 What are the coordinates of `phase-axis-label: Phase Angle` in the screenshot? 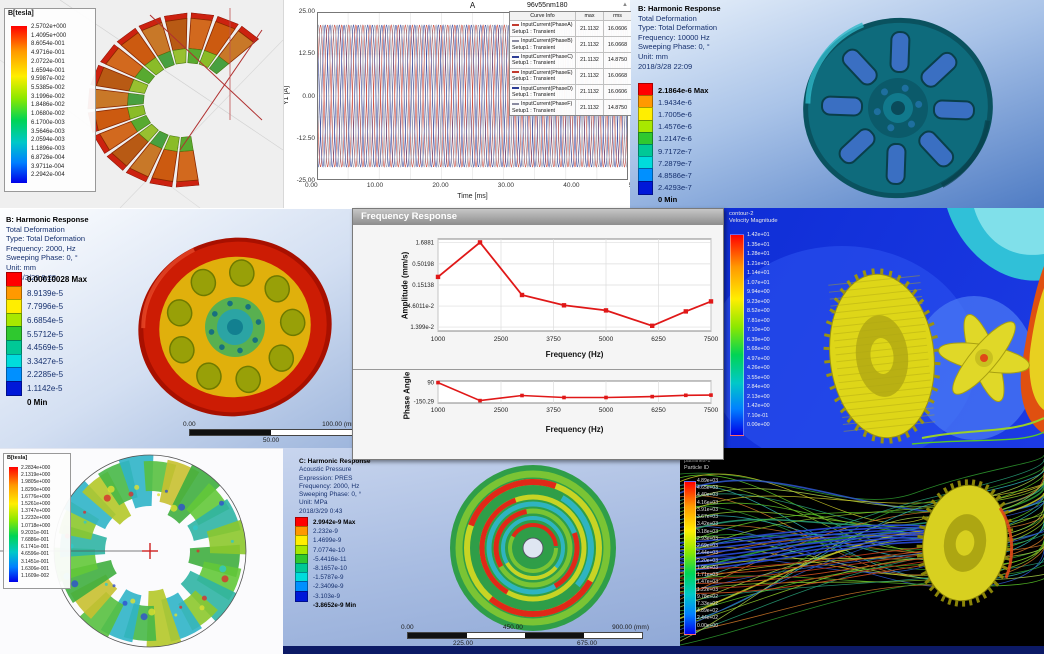 It's located at (407, 395).